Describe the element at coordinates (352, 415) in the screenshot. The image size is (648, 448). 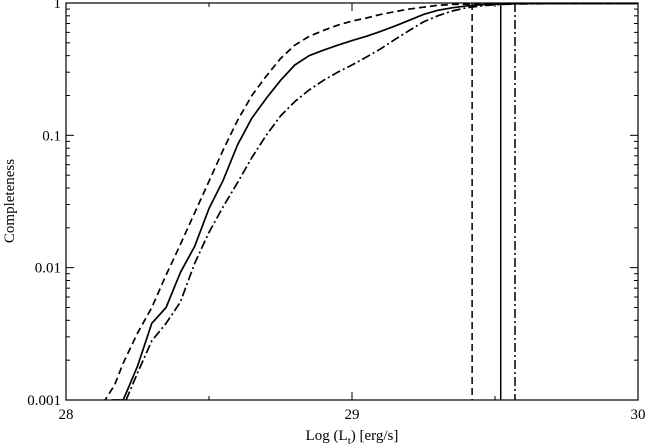
I see `x-tick-label: 29` at that location.